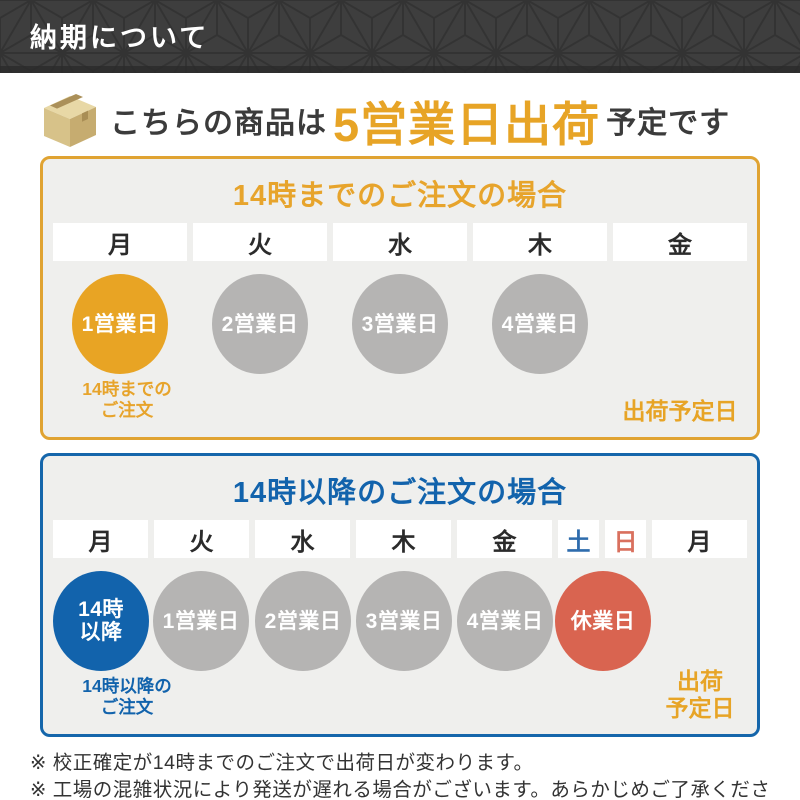 The height and width of the screenshot is (800, 800). I want to click on day-cell-sun: 日, so click(625, 539).